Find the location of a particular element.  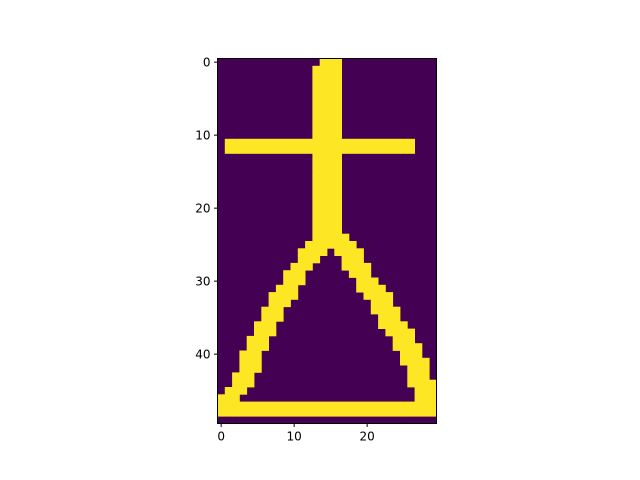

x-tick-label: 10 is located at coordinates (294, 437).